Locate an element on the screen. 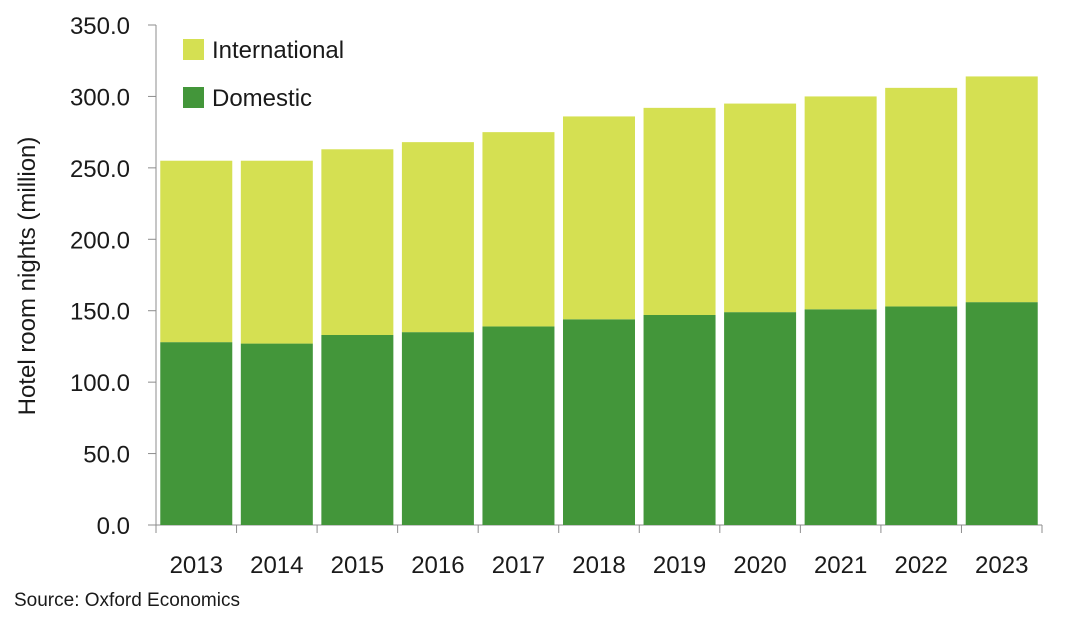 The height and width of the screenshot is (634, 1088). x-tick-label: 2014 is located at coordinates (276, 565).